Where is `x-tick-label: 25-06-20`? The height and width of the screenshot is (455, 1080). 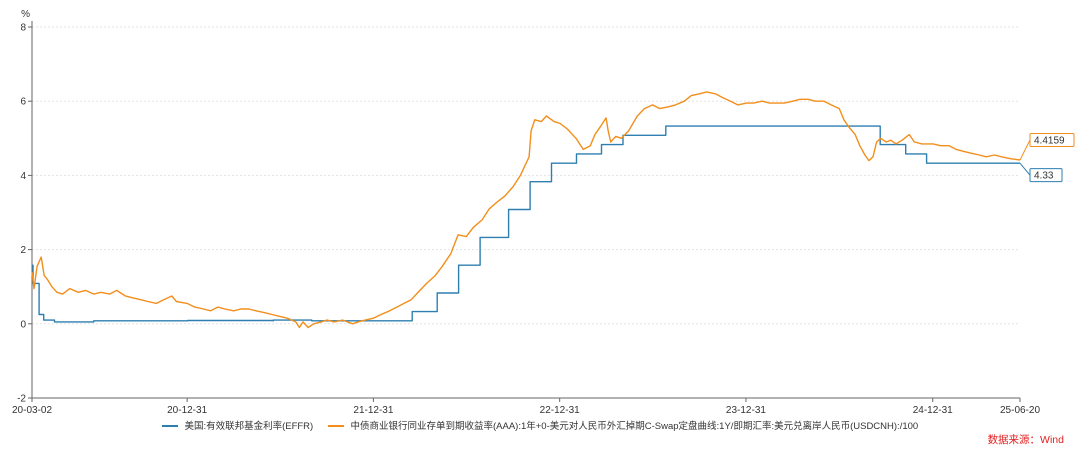 x-tick-label: 25-06-20 is located at coordinates (1020, 410).